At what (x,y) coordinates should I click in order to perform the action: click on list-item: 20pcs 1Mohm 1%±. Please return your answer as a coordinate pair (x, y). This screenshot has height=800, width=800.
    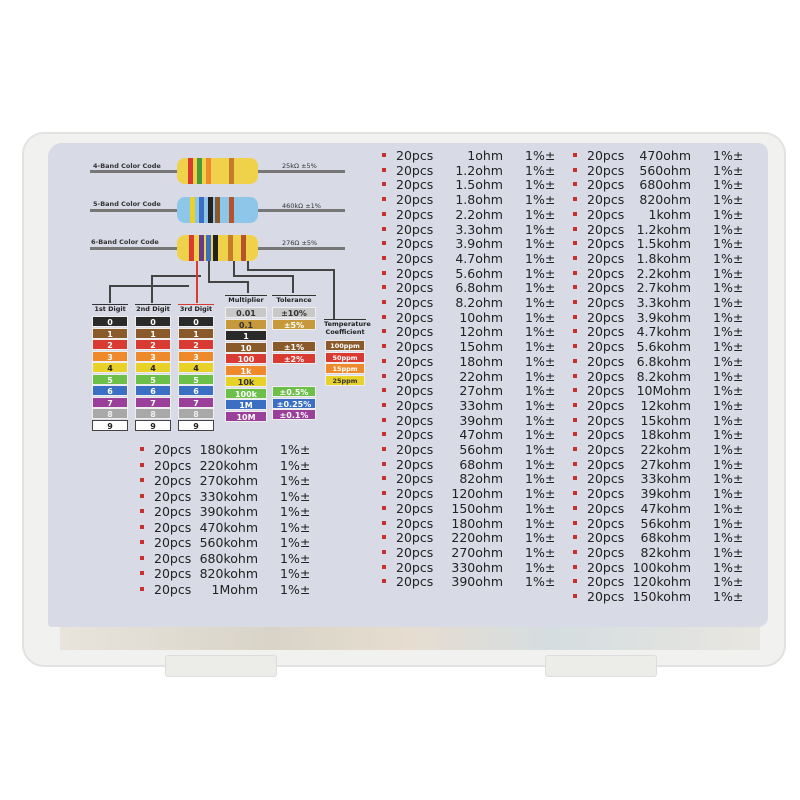
    Looking at the image, I should click on (225, 589).